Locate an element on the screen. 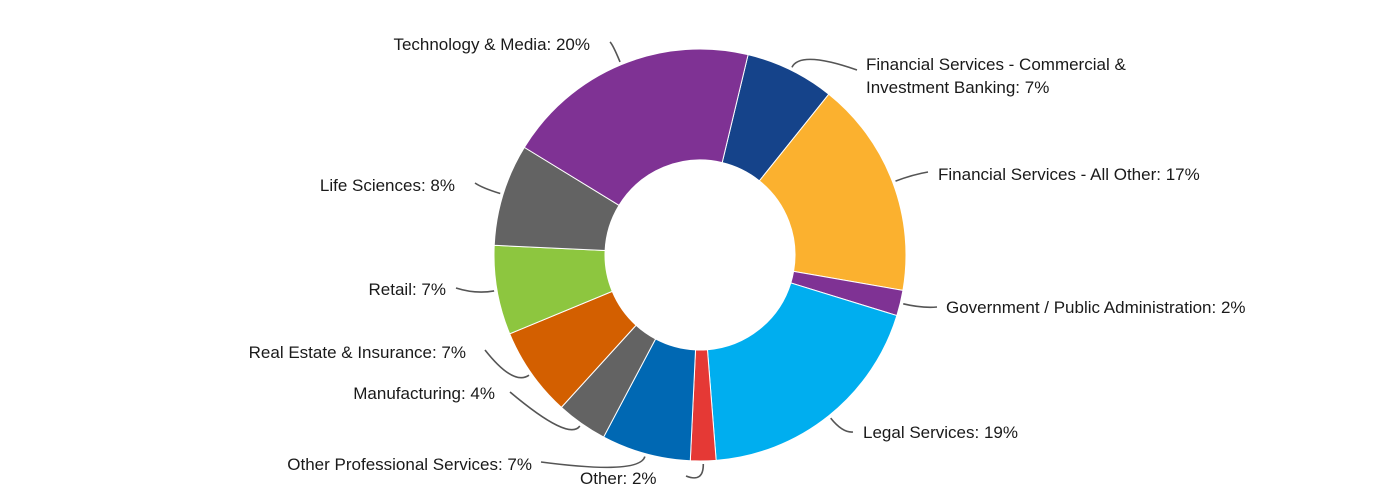 The height and width of the screenshot is (500, 1400). slice-label-line: Investment Banking: 7% is located at coordinates (957, 87).